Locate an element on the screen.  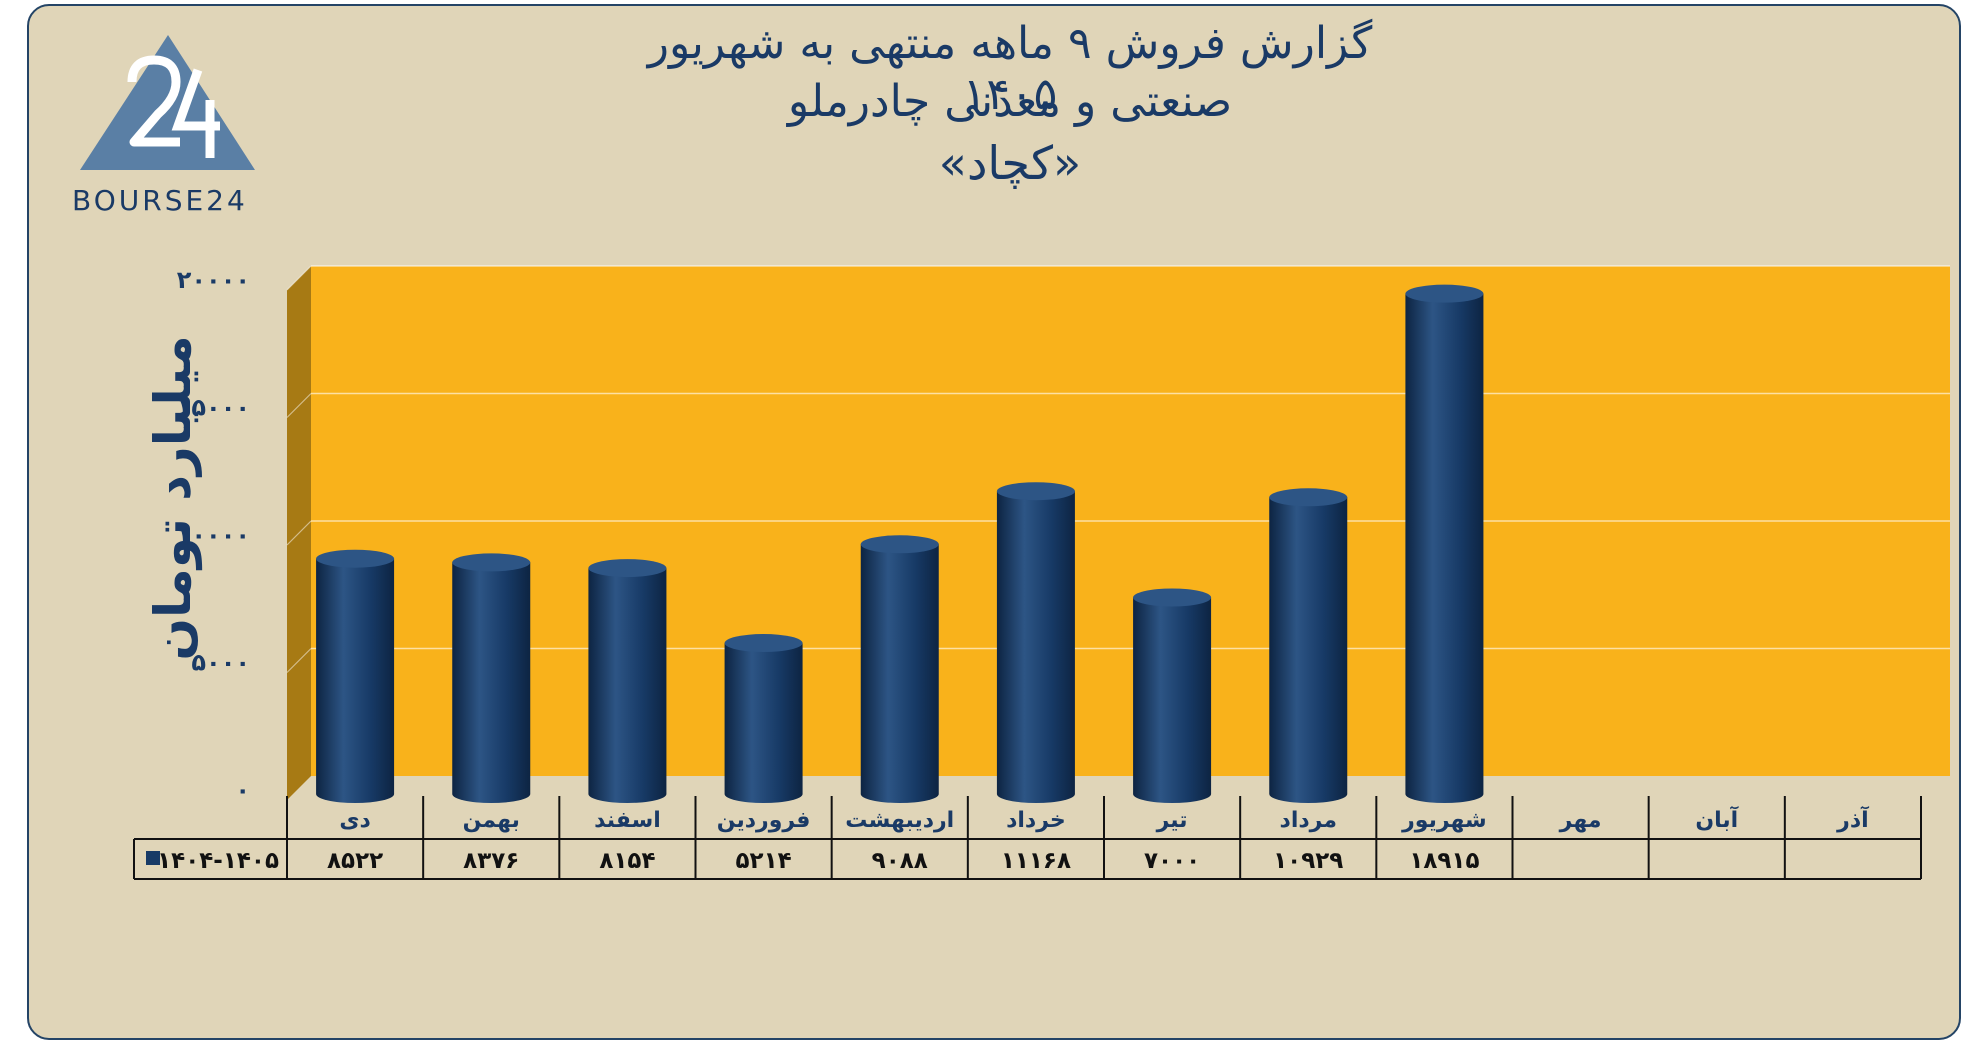
data-label: ۱۸۹۱۵ is located at coordinates (1444, 861).